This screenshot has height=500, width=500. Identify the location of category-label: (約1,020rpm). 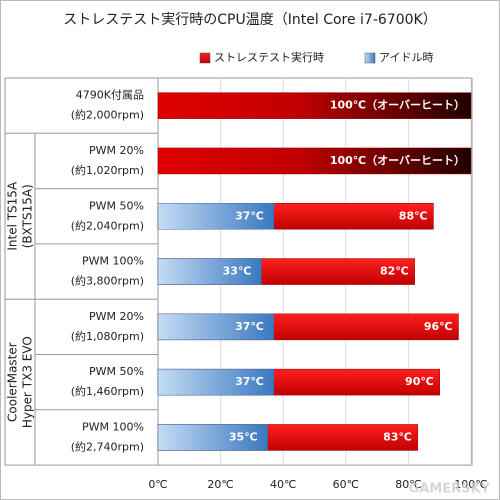
(107, 170).